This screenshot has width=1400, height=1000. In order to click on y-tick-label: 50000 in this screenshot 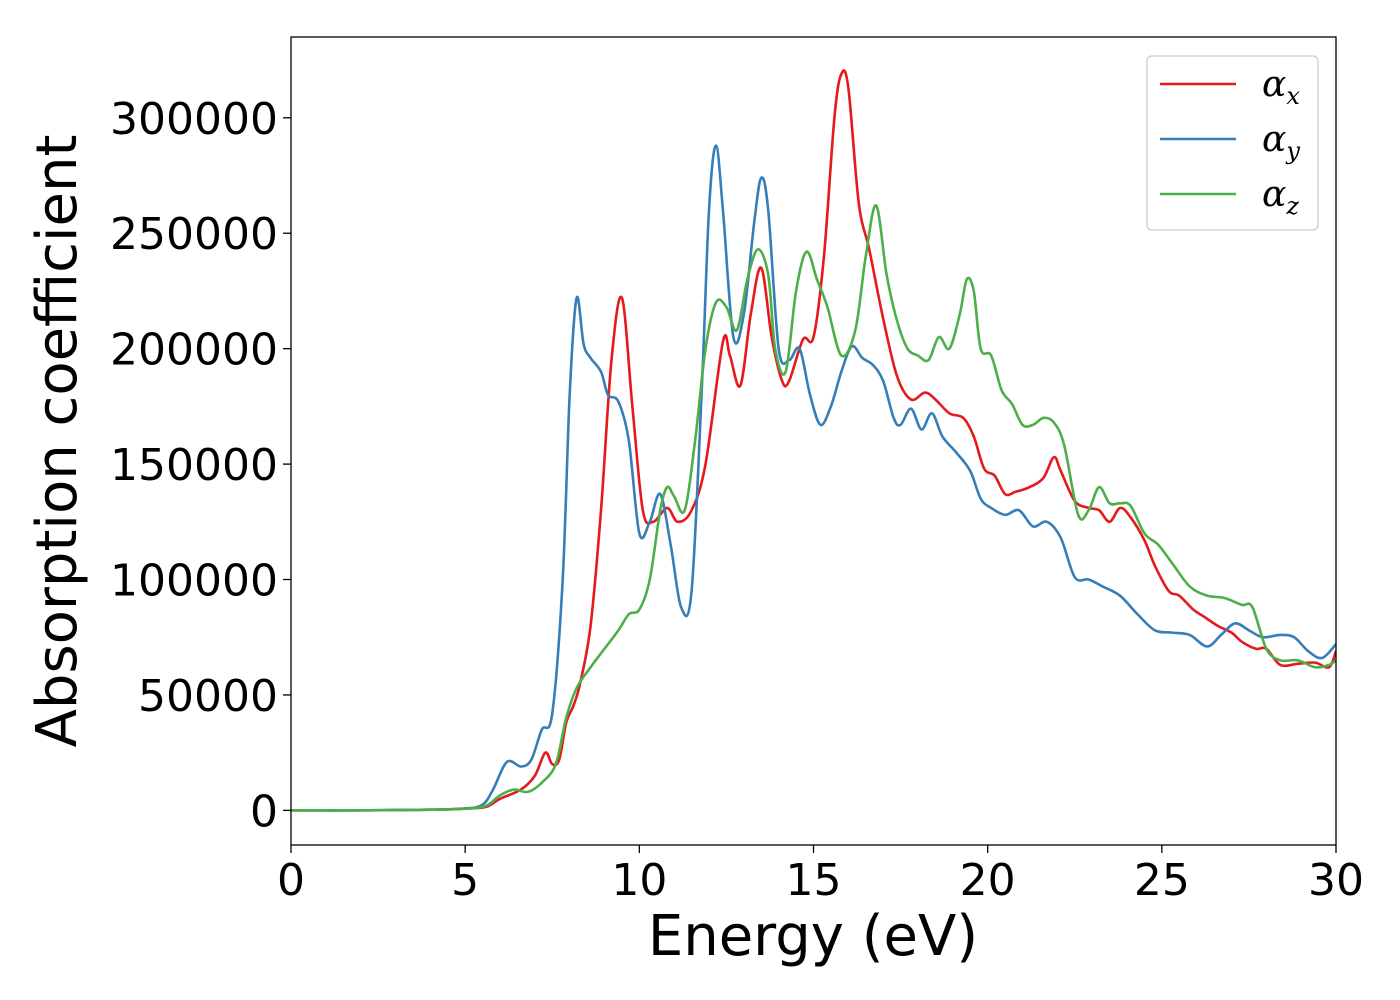, I will do `click(208, 696)`.